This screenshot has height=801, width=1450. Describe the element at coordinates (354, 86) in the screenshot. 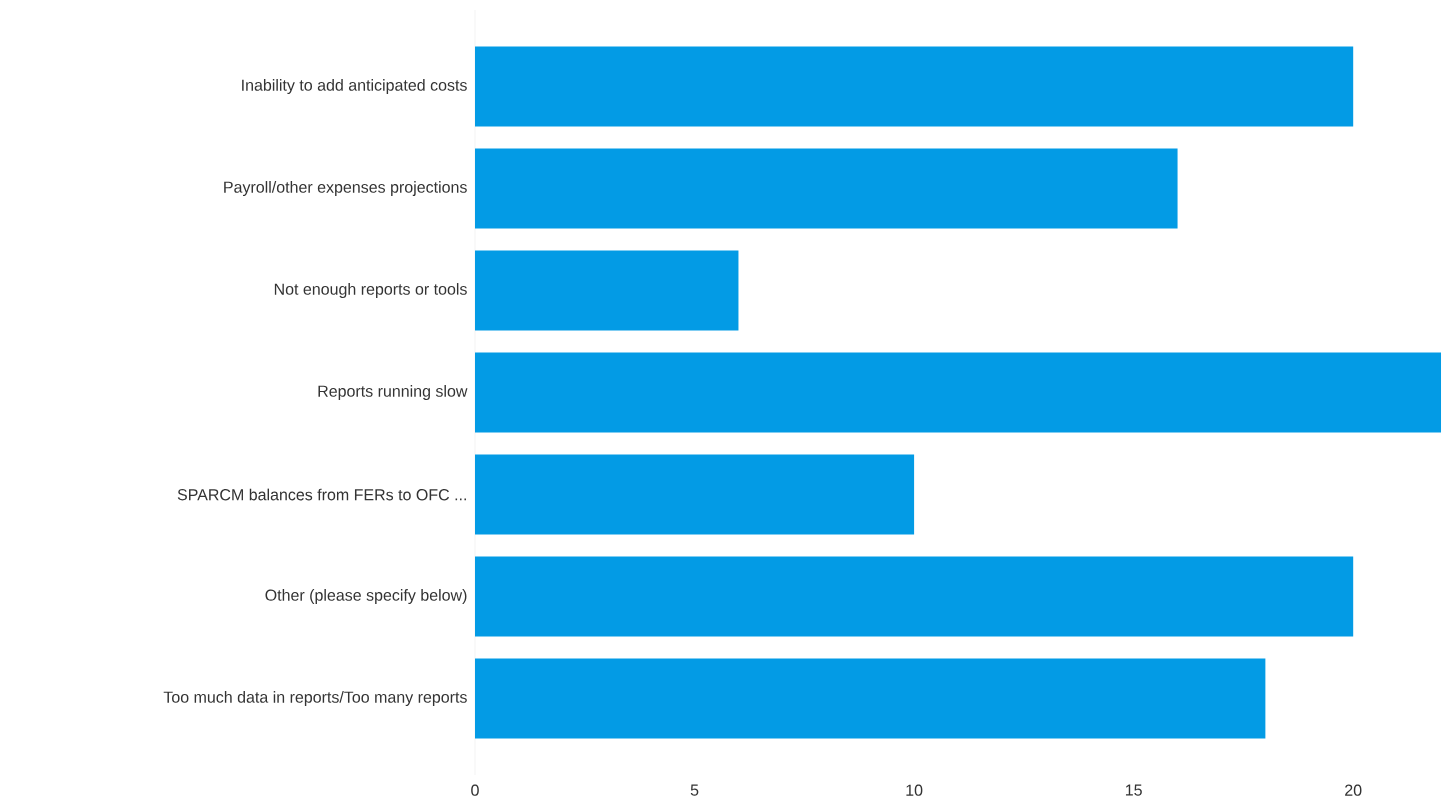

I see `y-tick-label: Inability to add anticipated costs` at that location.